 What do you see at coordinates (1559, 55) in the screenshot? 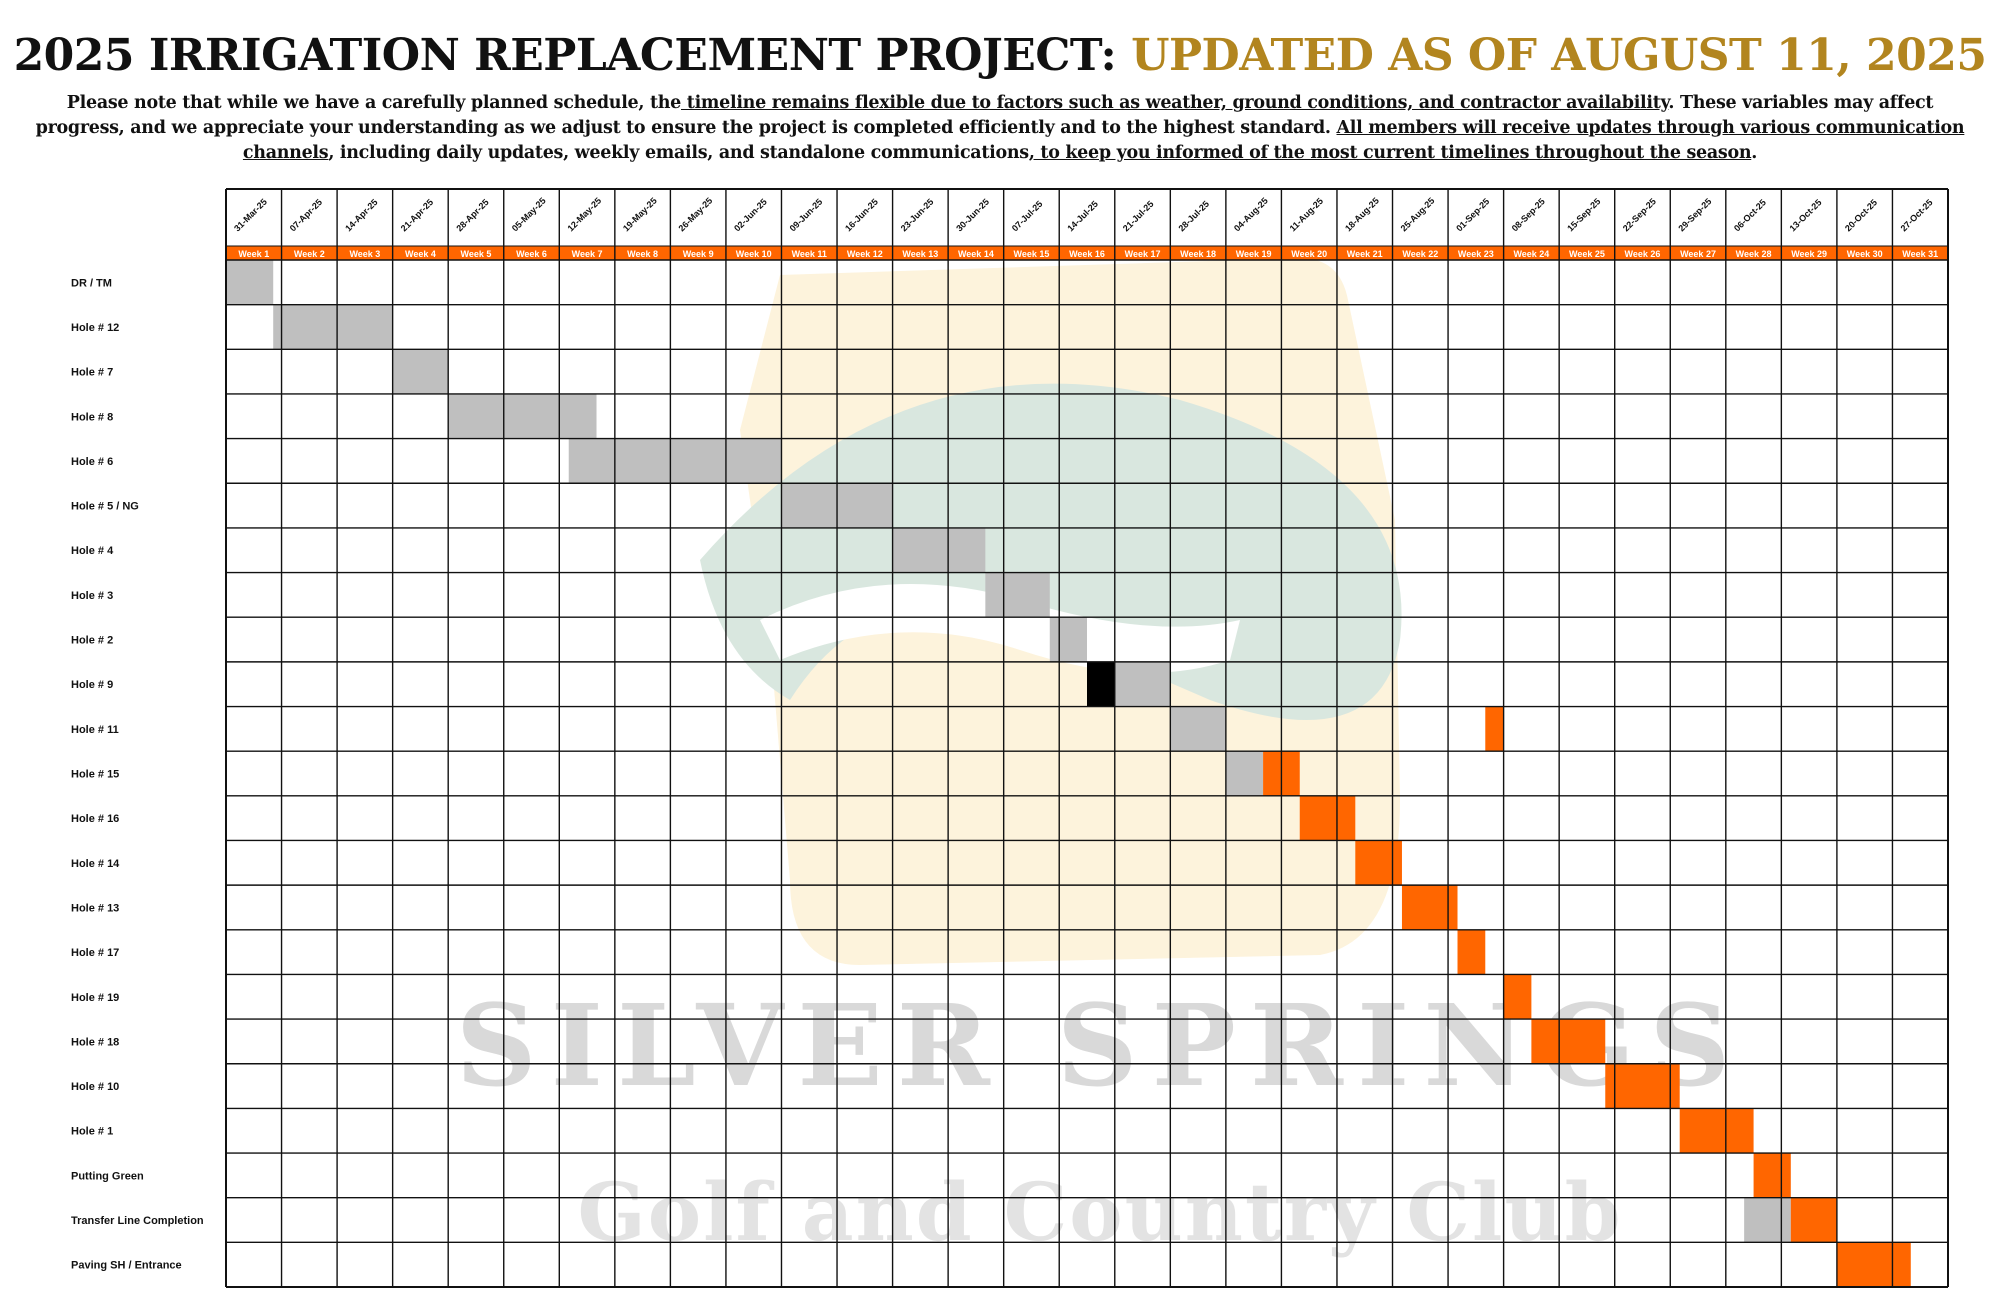
I see `title-update-date: UPDATED AS OF AUGUST 11, 2025` at bounding box center [1559, 55].